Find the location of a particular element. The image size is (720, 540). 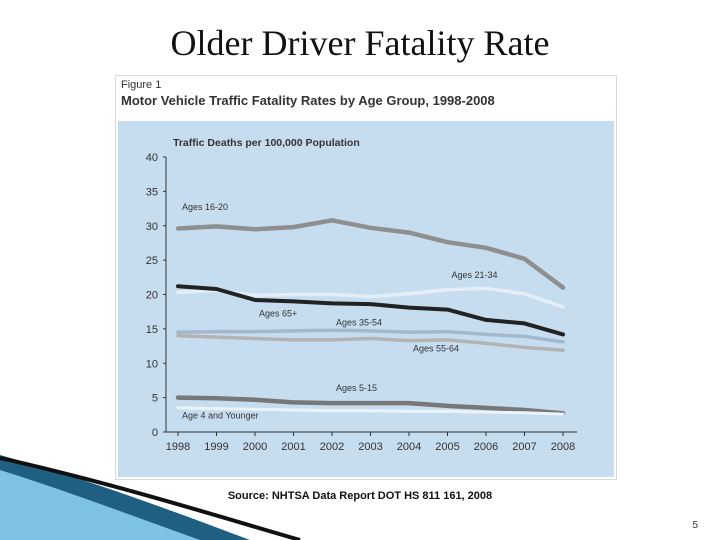

y-tick-label: 10 is located at coordinates (152, 364).